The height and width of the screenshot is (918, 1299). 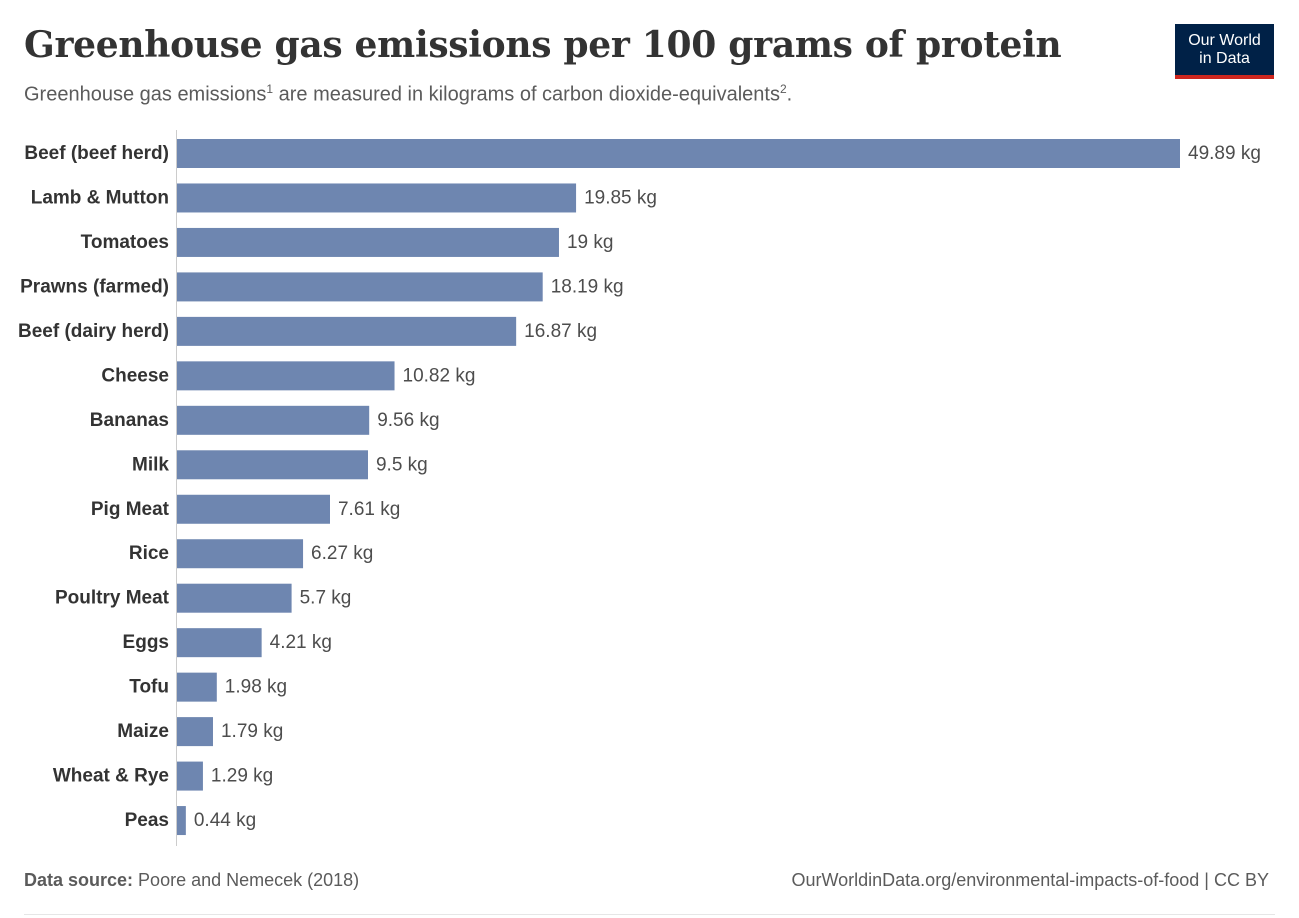 What do you see at coordinates (789, 94) in the screenshot?
I see `subtitle-text-3: .` at bounding box center [789, 94].